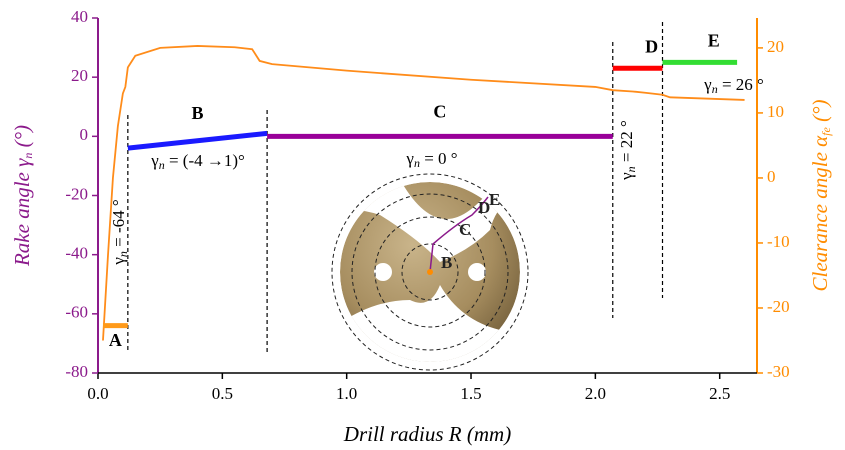 Image resolution: width=845 pixels, height=450 pixels. I want to click on y2-axis-title-suffix: (°), so click(820, 114).